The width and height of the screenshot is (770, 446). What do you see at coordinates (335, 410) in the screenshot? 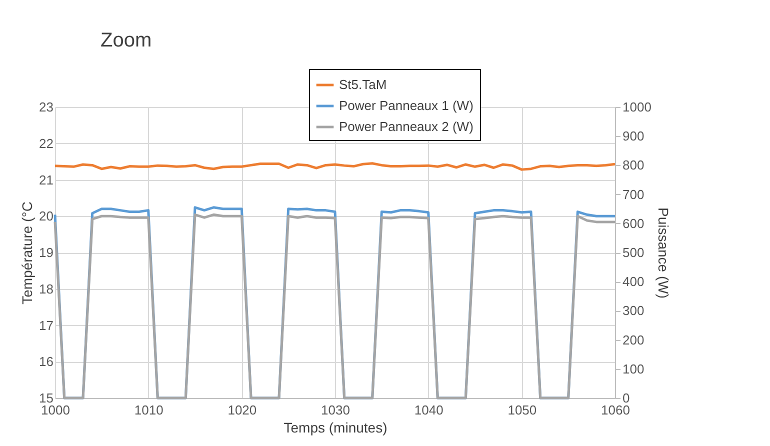
I see `x-tick-label: 1030` at bounding box center [335, 410].